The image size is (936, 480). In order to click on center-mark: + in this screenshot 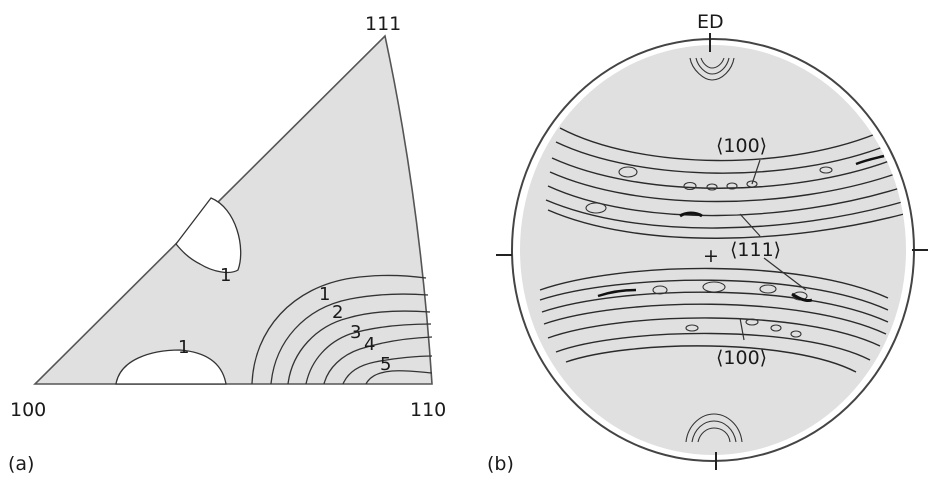, I will do `click(711, 256)`.